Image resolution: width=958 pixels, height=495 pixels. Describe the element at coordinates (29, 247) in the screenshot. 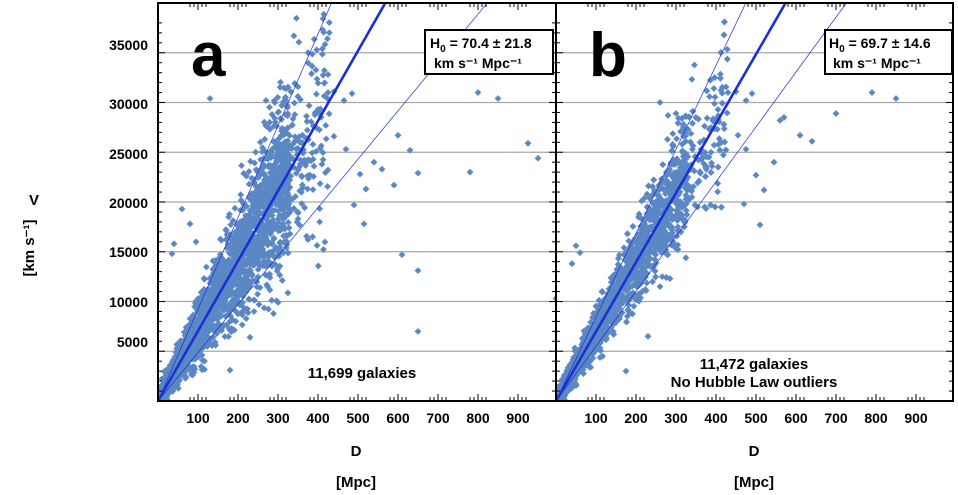

I see `y-axis-unit-label: [km s⁻¹]` at that location.